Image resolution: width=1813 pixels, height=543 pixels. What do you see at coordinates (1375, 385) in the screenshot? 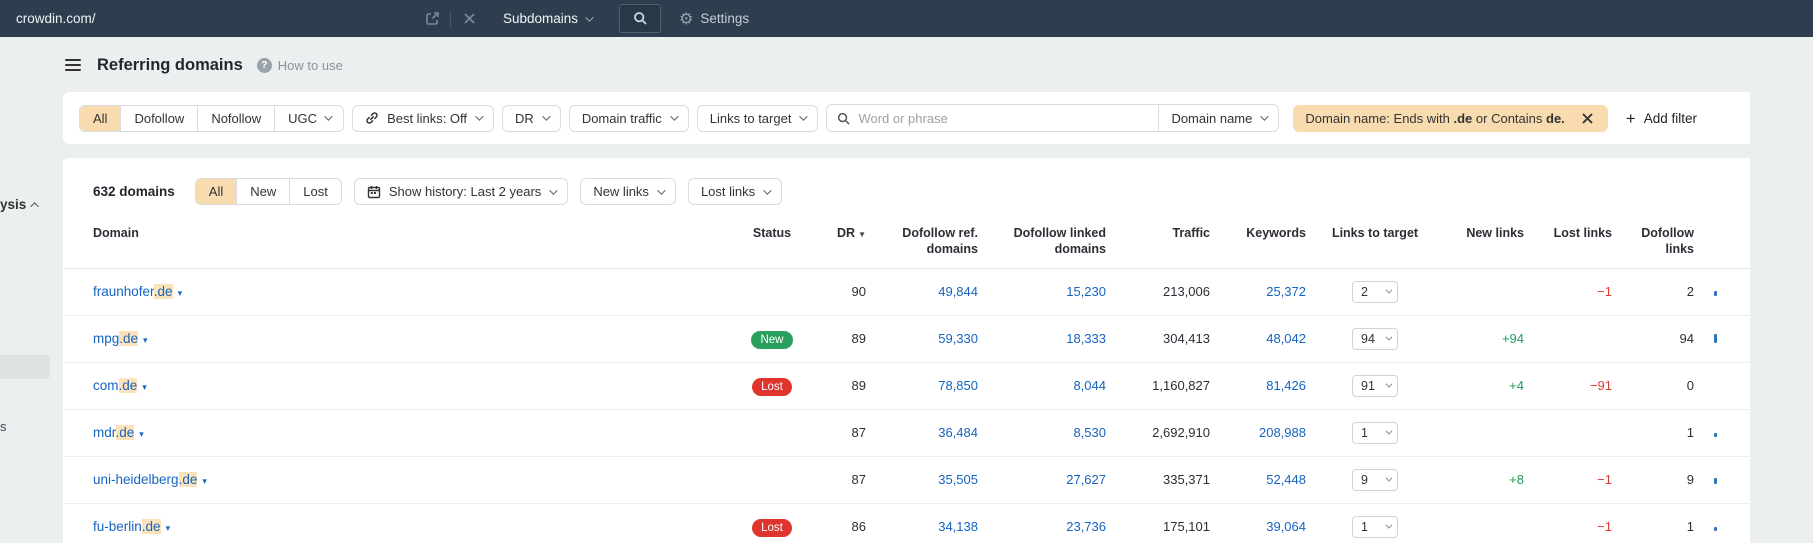
I see `links-to-target-select: 91` at bounding box center [1375, 385].